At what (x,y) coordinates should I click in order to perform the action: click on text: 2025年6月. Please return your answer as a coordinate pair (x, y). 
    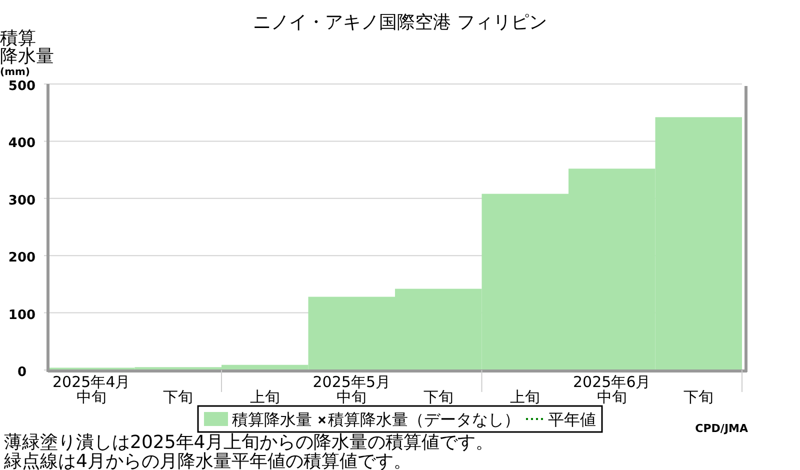
    Looking at the image, I should click on (612, 382).